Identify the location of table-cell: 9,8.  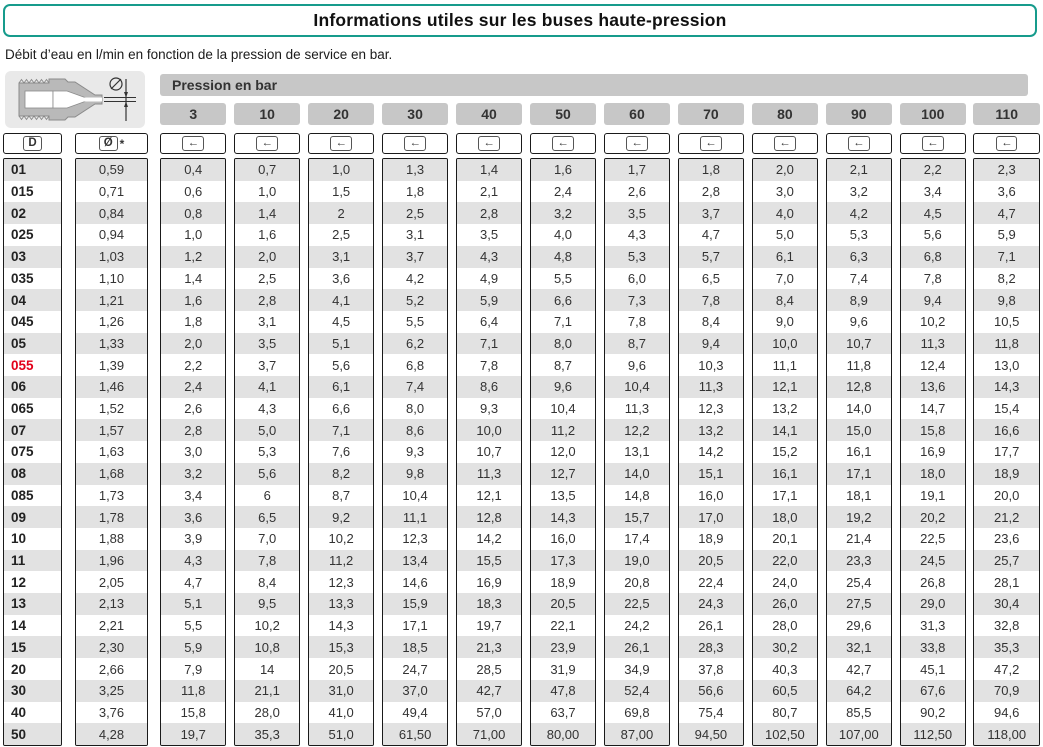
(415, 473).